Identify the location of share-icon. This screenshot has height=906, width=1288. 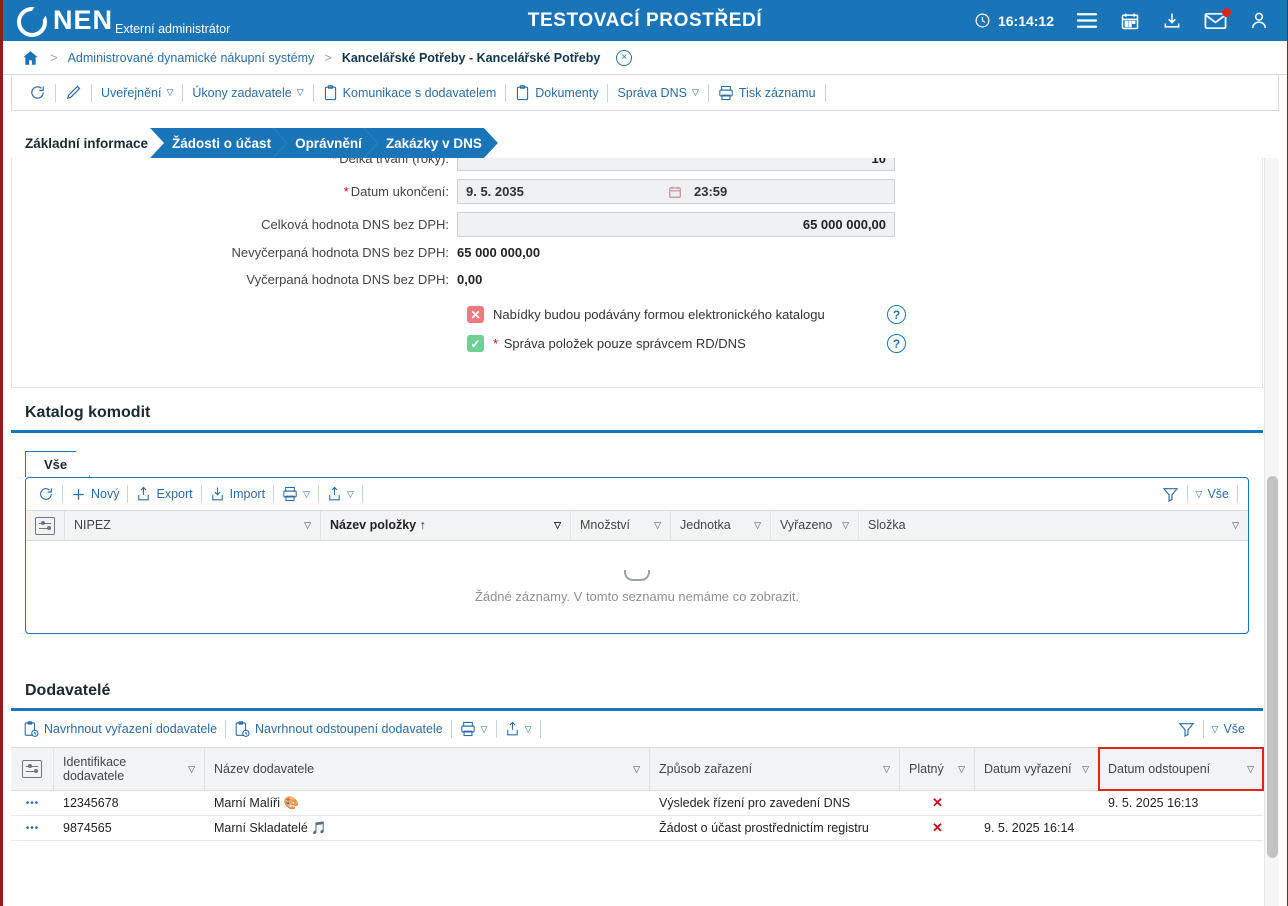
(334, 494).